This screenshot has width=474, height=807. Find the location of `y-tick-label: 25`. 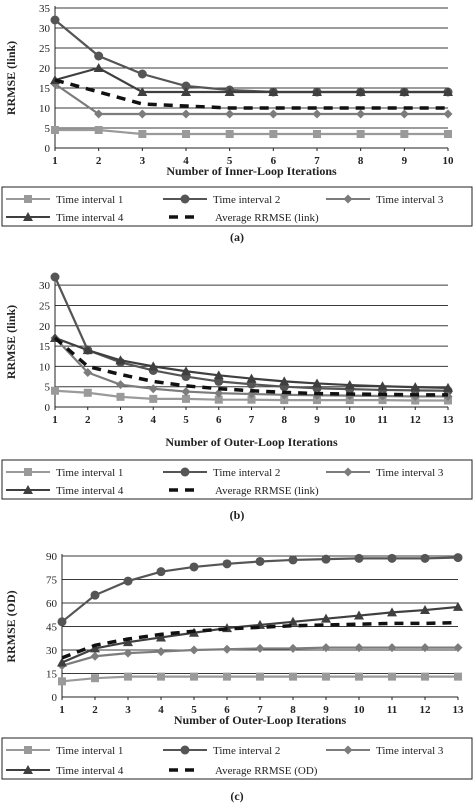

y-tick-label: 25 is located at coordinates (45, 49).